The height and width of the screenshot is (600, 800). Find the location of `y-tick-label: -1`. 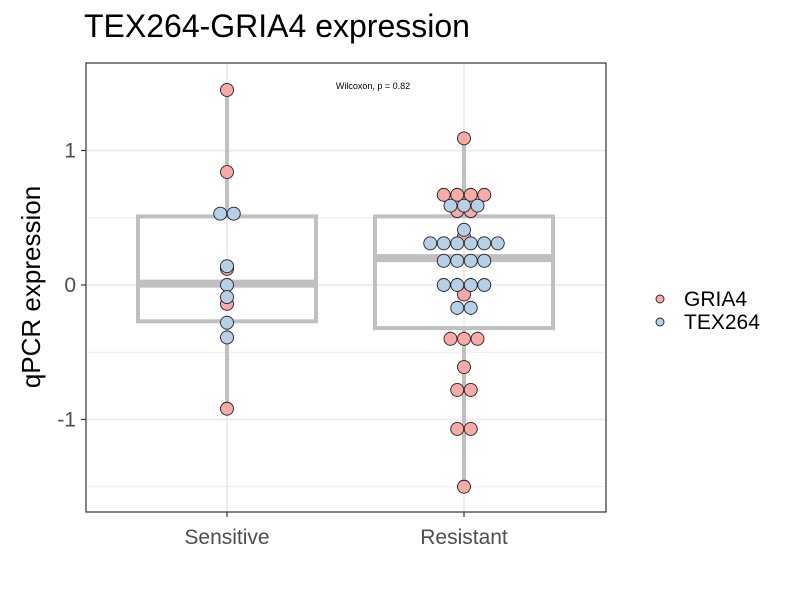

y-tick-label: -1 is located at coordinates (66, 420).